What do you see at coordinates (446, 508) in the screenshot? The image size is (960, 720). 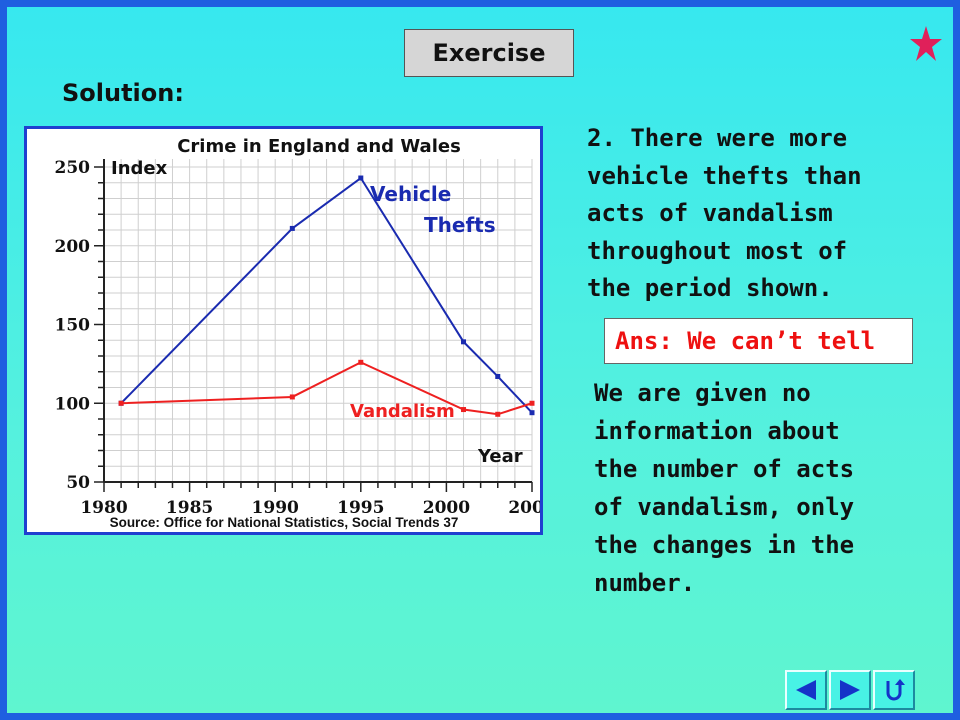 I see `x-tick-label: 2000` at bounding box center [446, 508].